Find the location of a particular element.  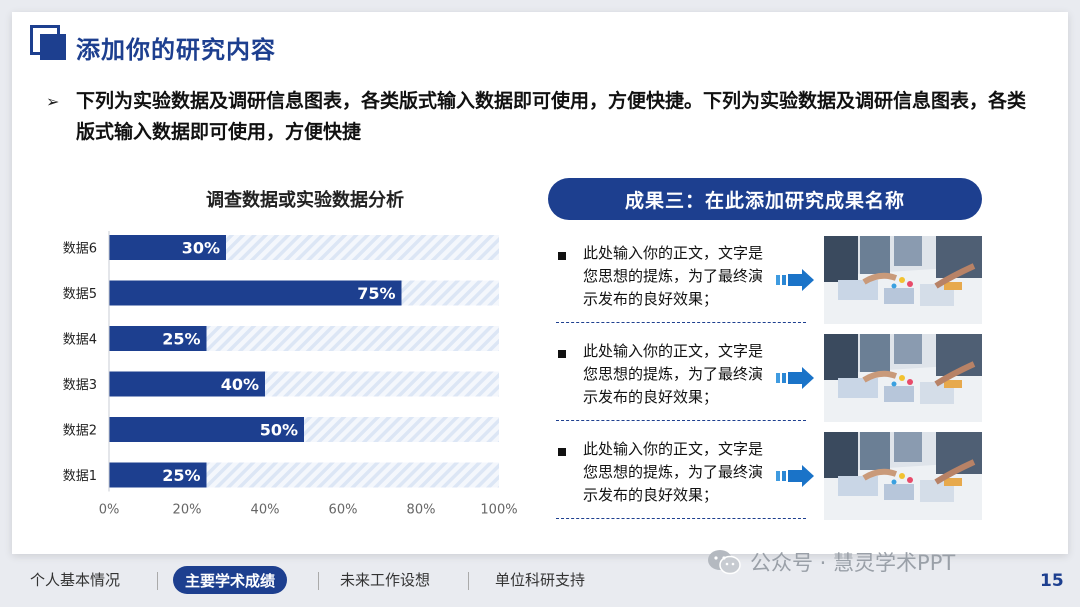

bar-value-label: 50% is located at coordinates (279, 430).